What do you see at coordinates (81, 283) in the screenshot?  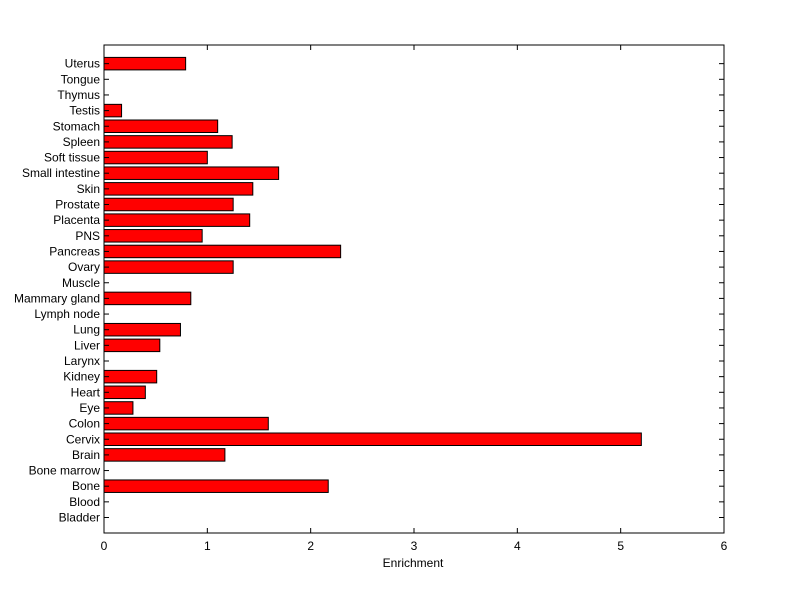 I see `y-tick-label: Muscle` at bounding box center [81, 283].